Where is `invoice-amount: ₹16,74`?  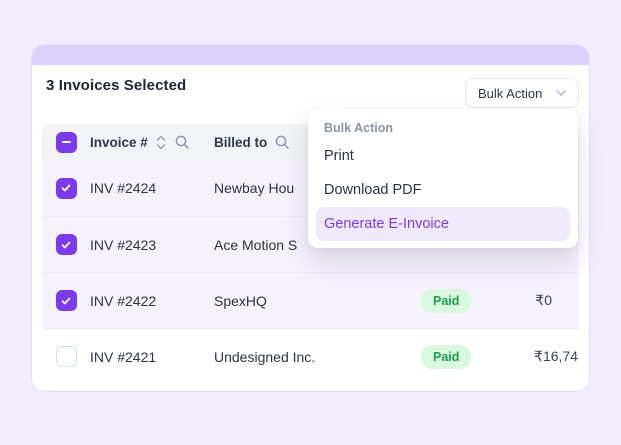 invoice-amount: ₹16,74 is located at coordinates (556, 356).